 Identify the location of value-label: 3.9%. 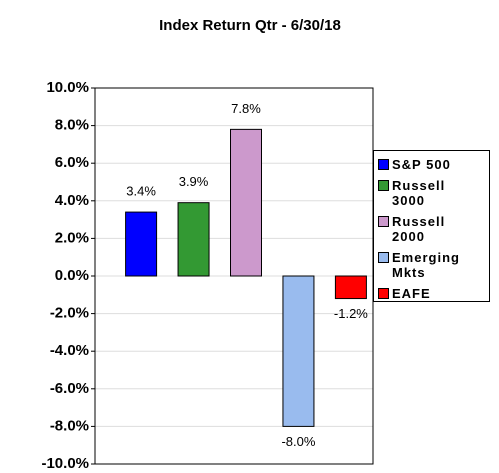
(194, 181).